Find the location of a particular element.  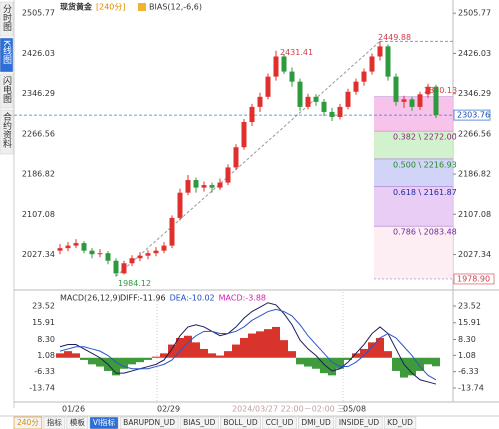

tab-label: KD_UD is located at coordinates (400, 422).